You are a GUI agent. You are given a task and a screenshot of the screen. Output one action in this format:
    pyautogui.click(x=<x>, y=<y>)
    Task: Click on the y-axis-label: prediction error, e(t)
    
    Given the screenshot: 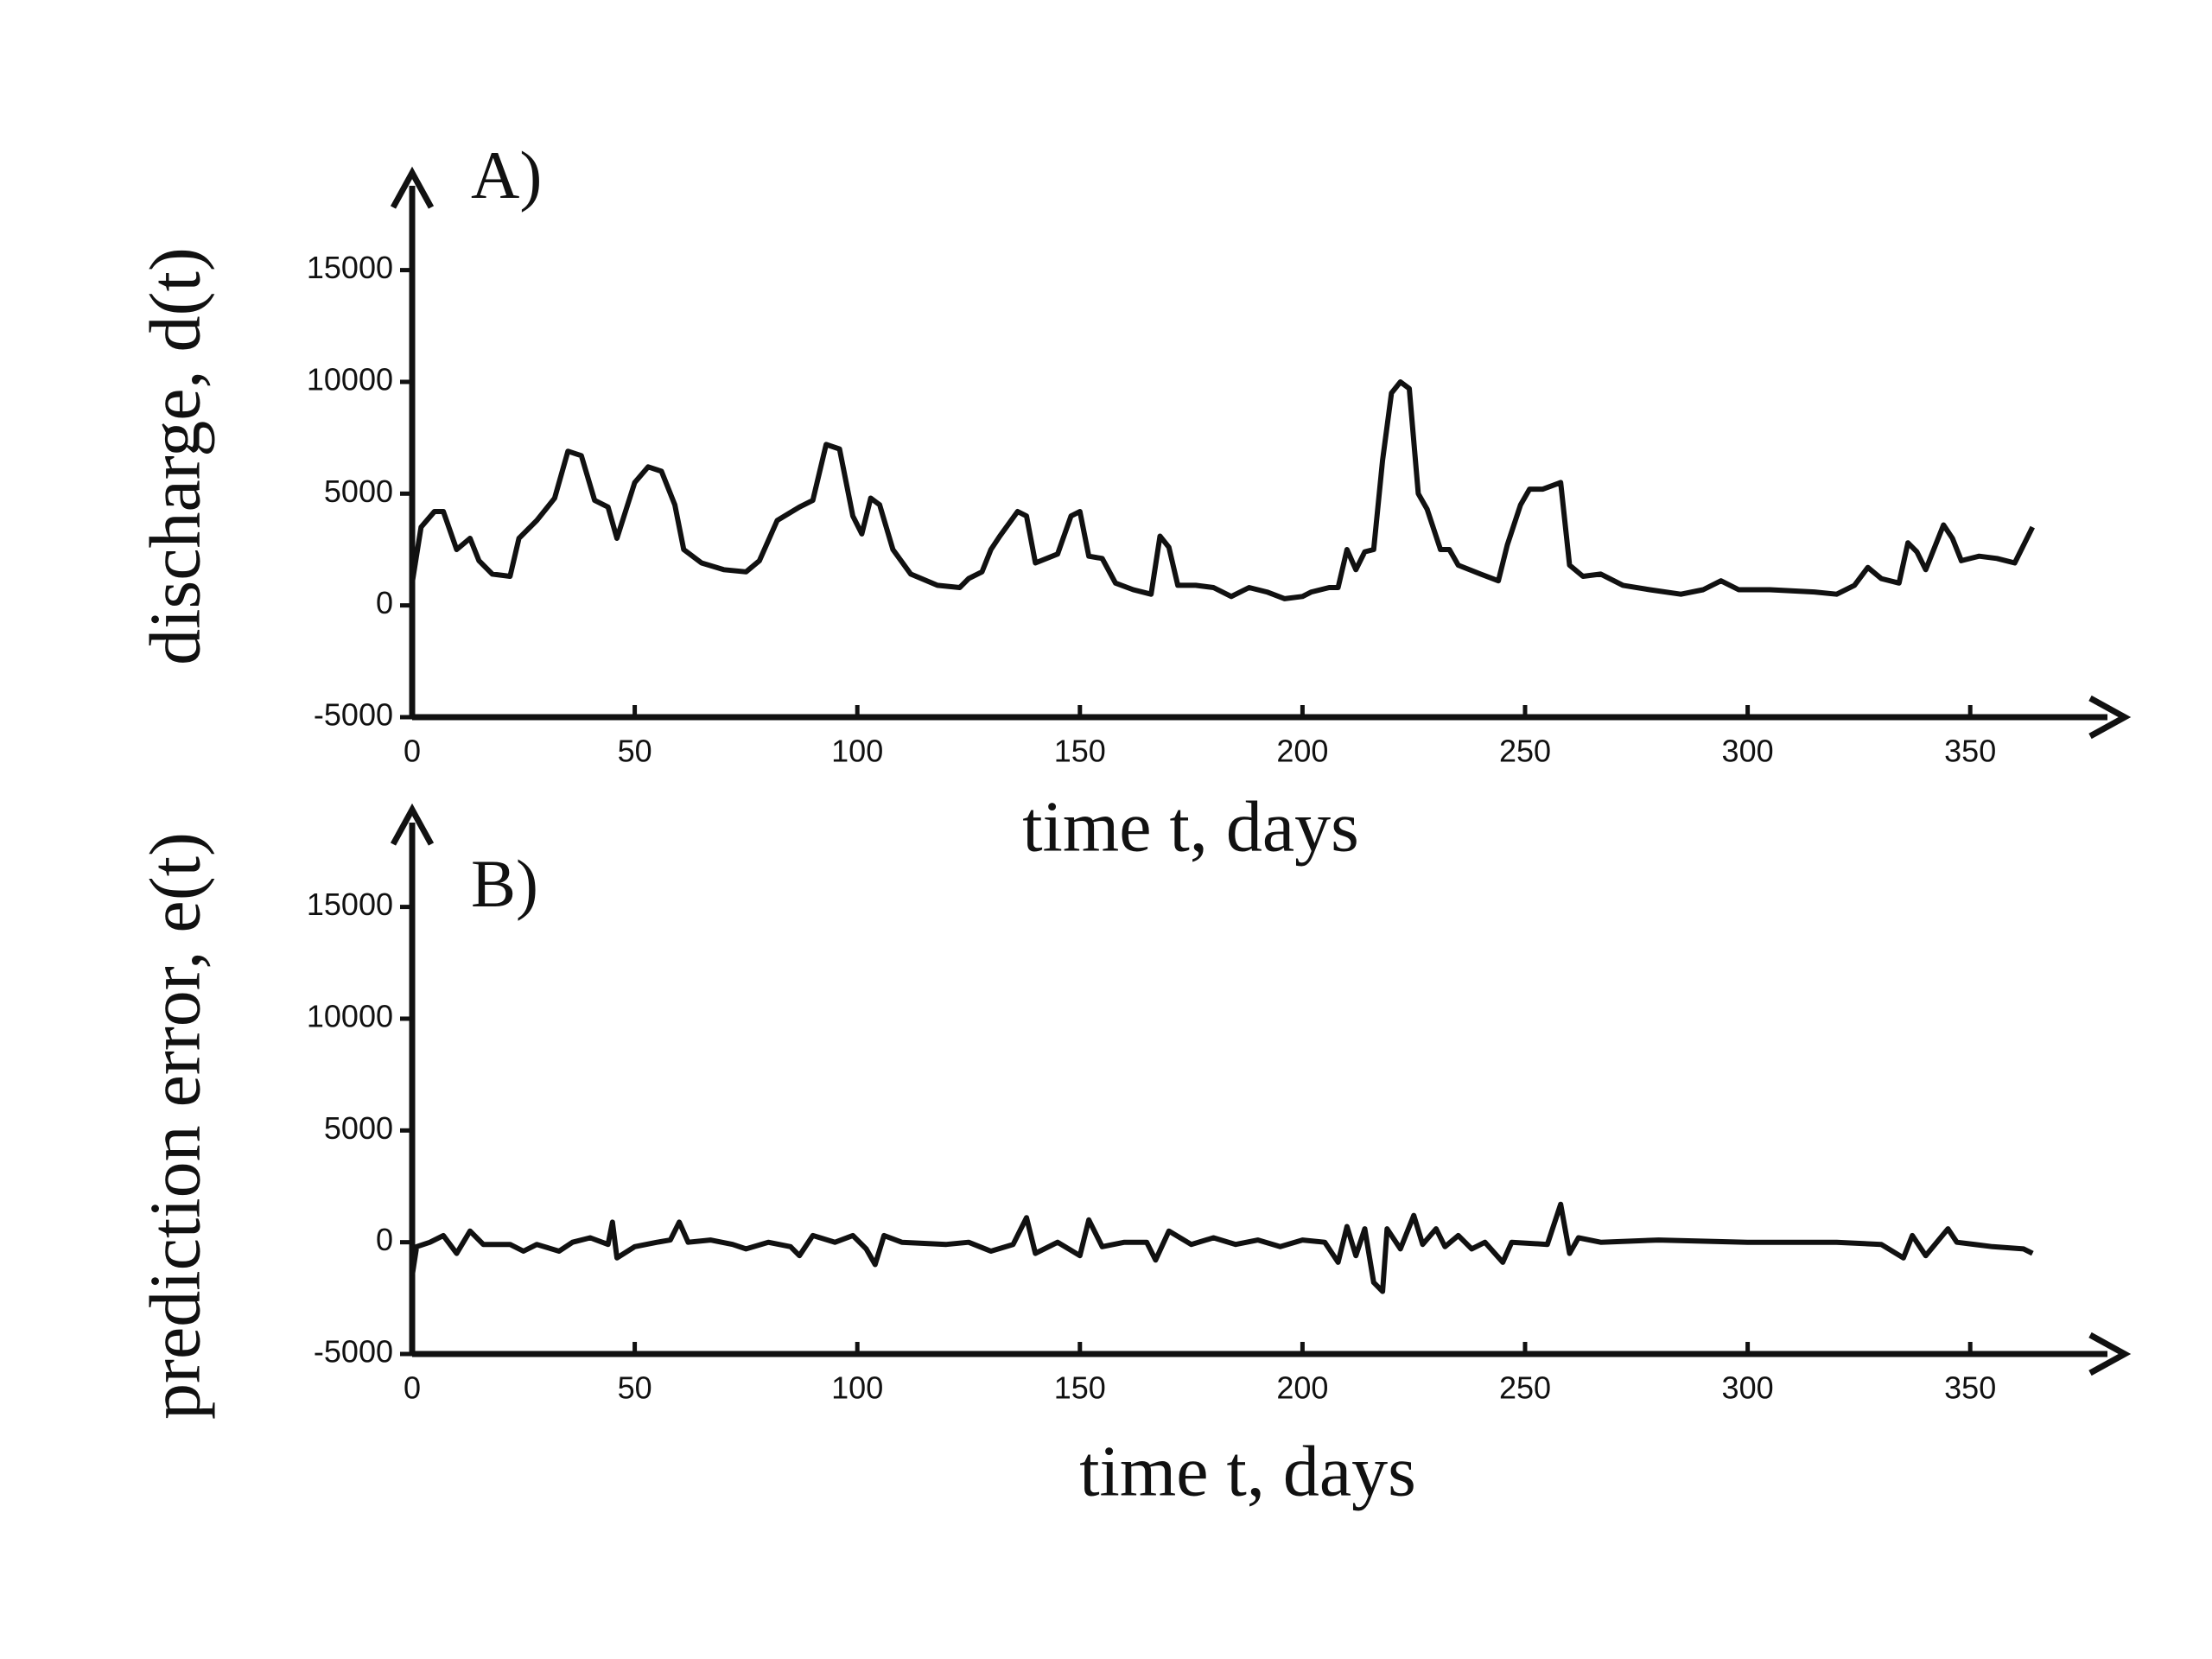 What is the action you would take?
    pyautogui.click(x=175, y=1126)
    